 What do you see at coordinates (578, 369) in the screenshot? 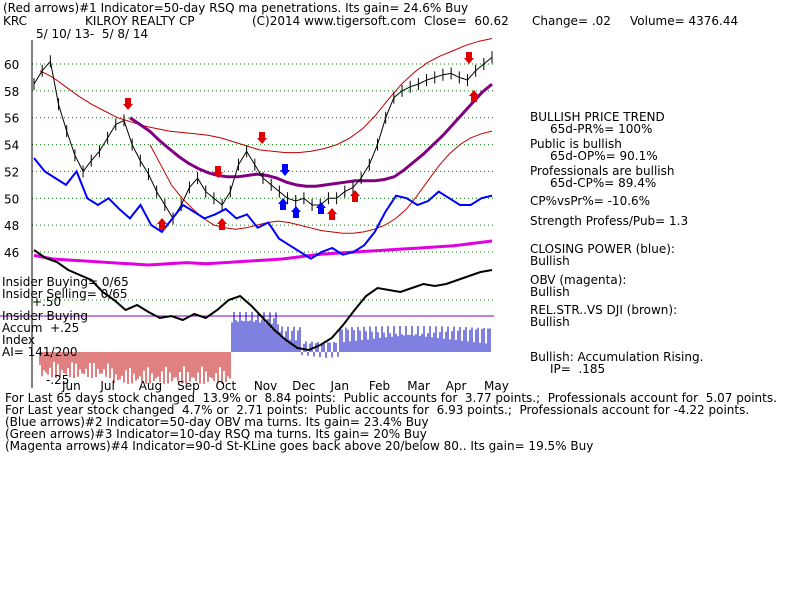
I see `sidebar-ip-value: IP= .185` at bounding box center [578, 369].